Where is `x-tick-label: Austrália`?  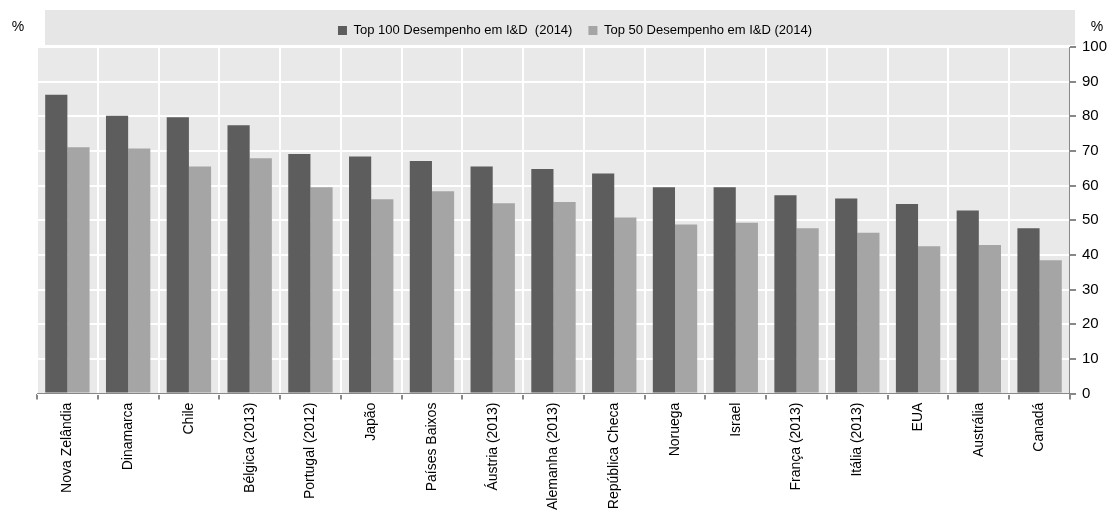
x-tick-label: Austrália is located at coordinates (977, 430).